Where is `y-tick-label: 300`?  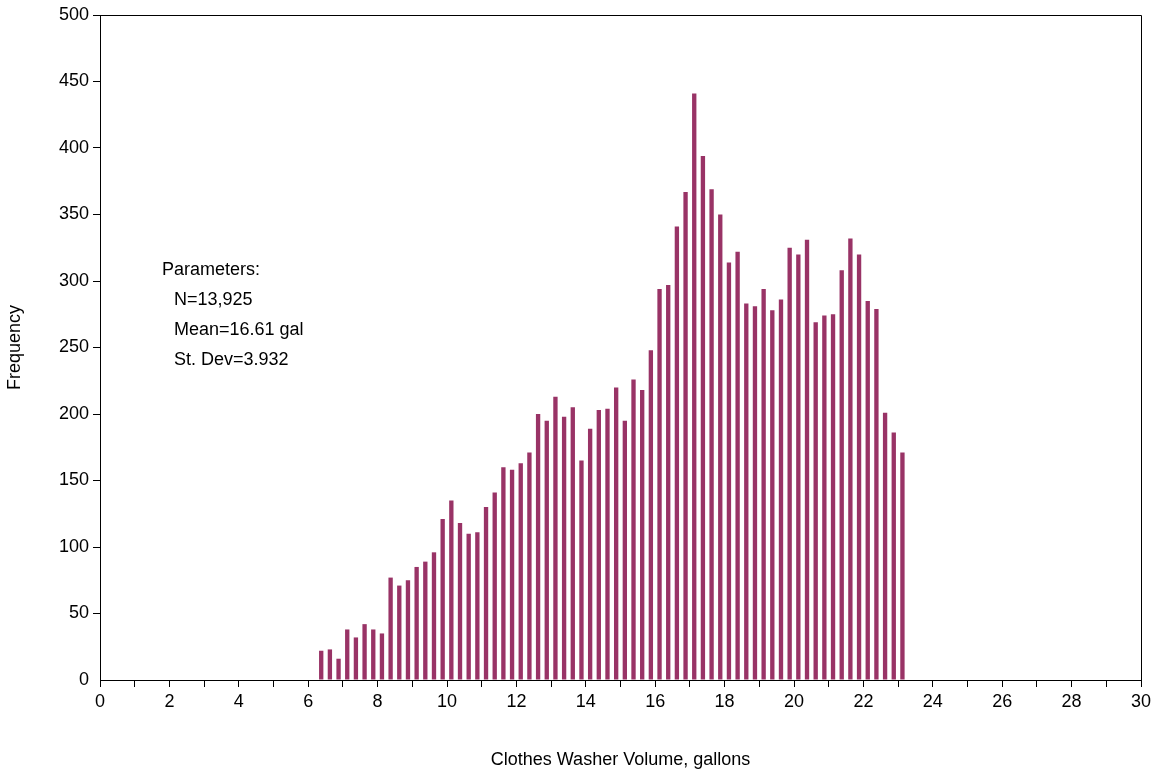
y-tick-label: 300 is located at coordinates (73, 279).